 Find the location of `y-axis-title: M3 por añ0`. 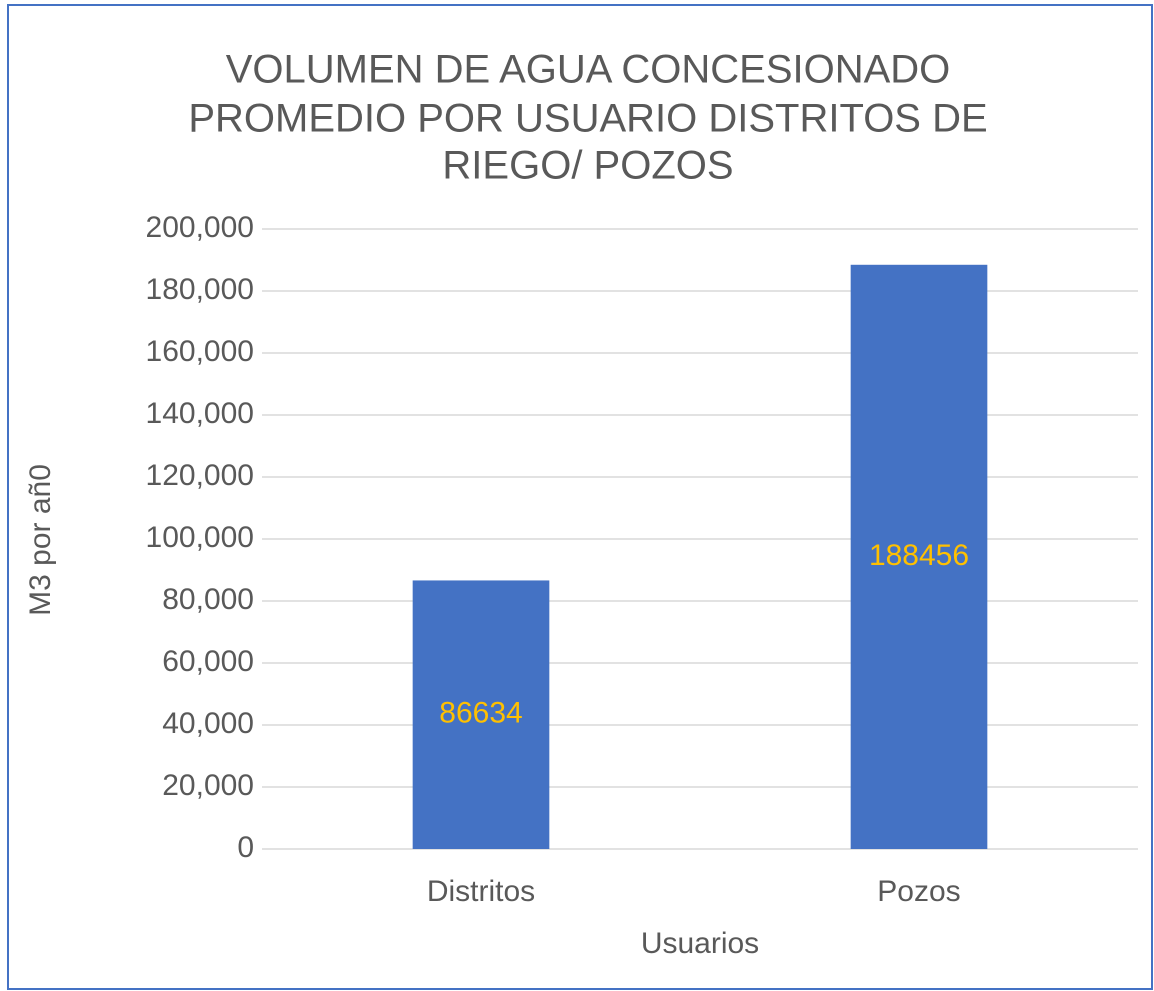

y-axis-title: M3 por añ0 is located at coordinates (40, 540).